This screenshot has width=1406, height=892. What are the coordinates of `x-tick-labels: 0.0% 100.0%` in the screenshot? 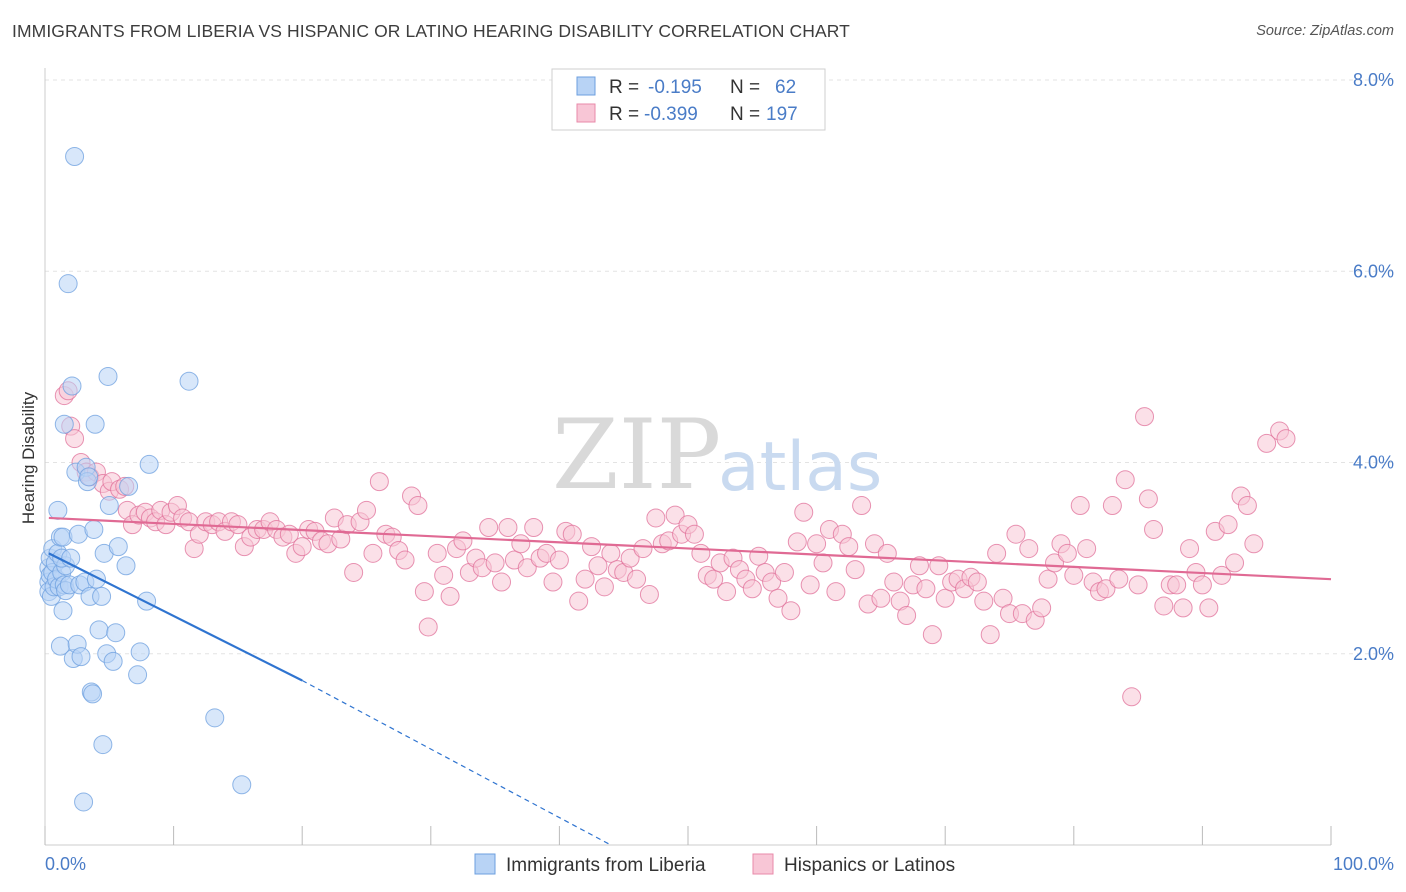 It's located at (719, 864).